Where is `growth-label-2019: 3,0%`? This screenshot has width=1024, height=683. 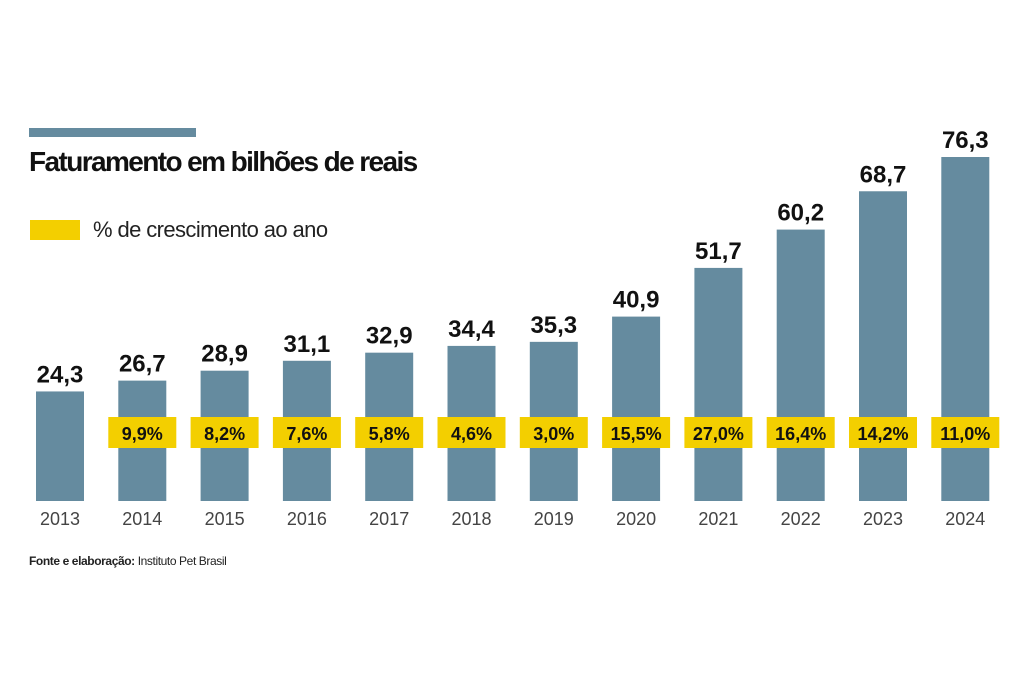
growth-label-2019: 3,0% is located at coordinates (553, 434).